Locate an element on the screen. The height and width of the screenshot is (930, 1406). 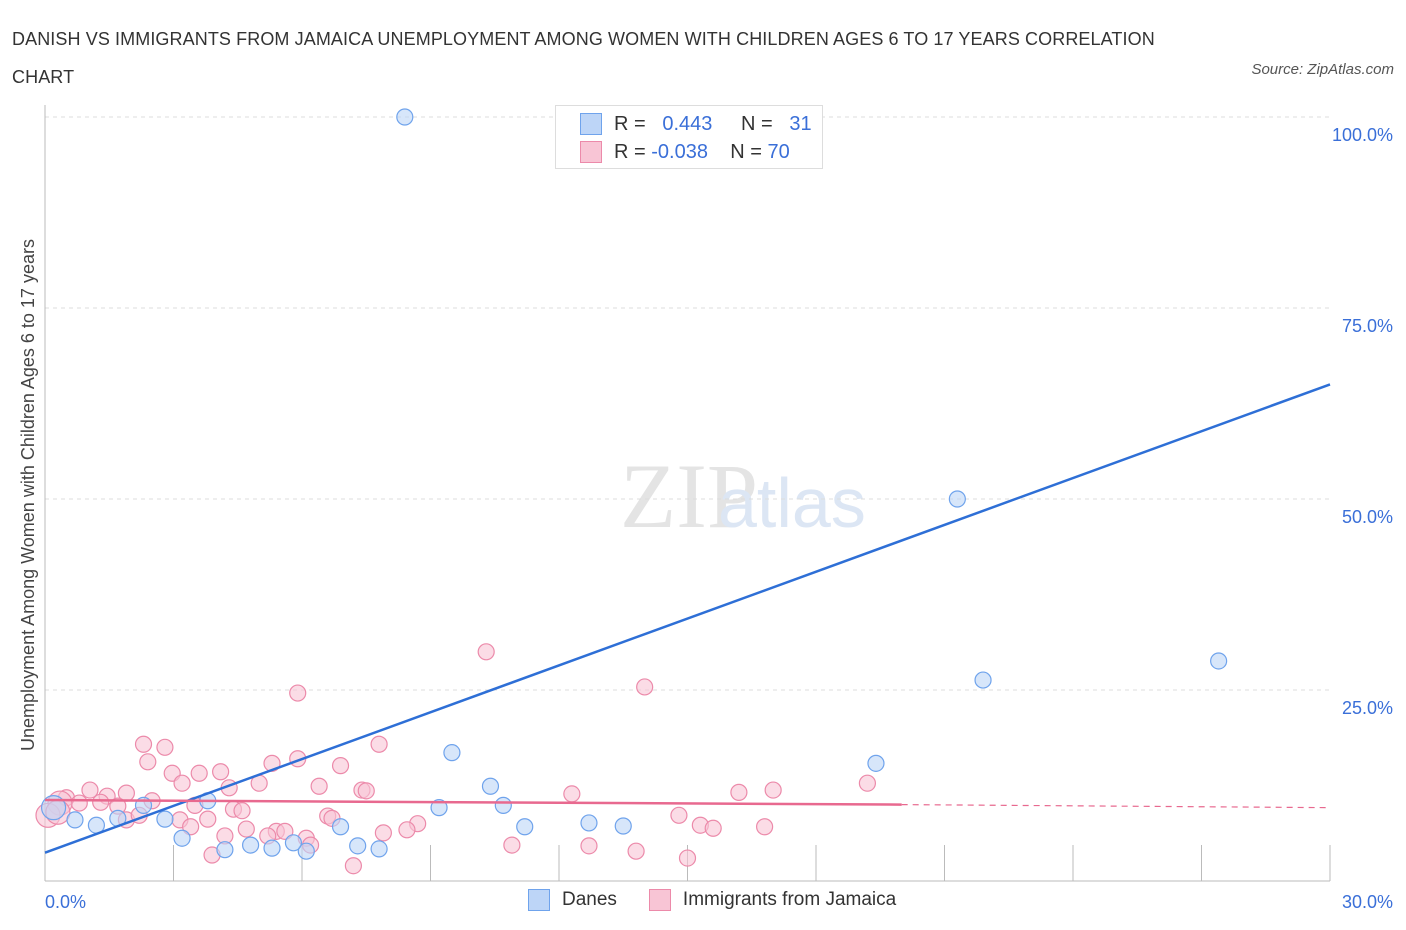
series-legend: Danes Immigrants from Jamaica is located at coordinates (712, 900).